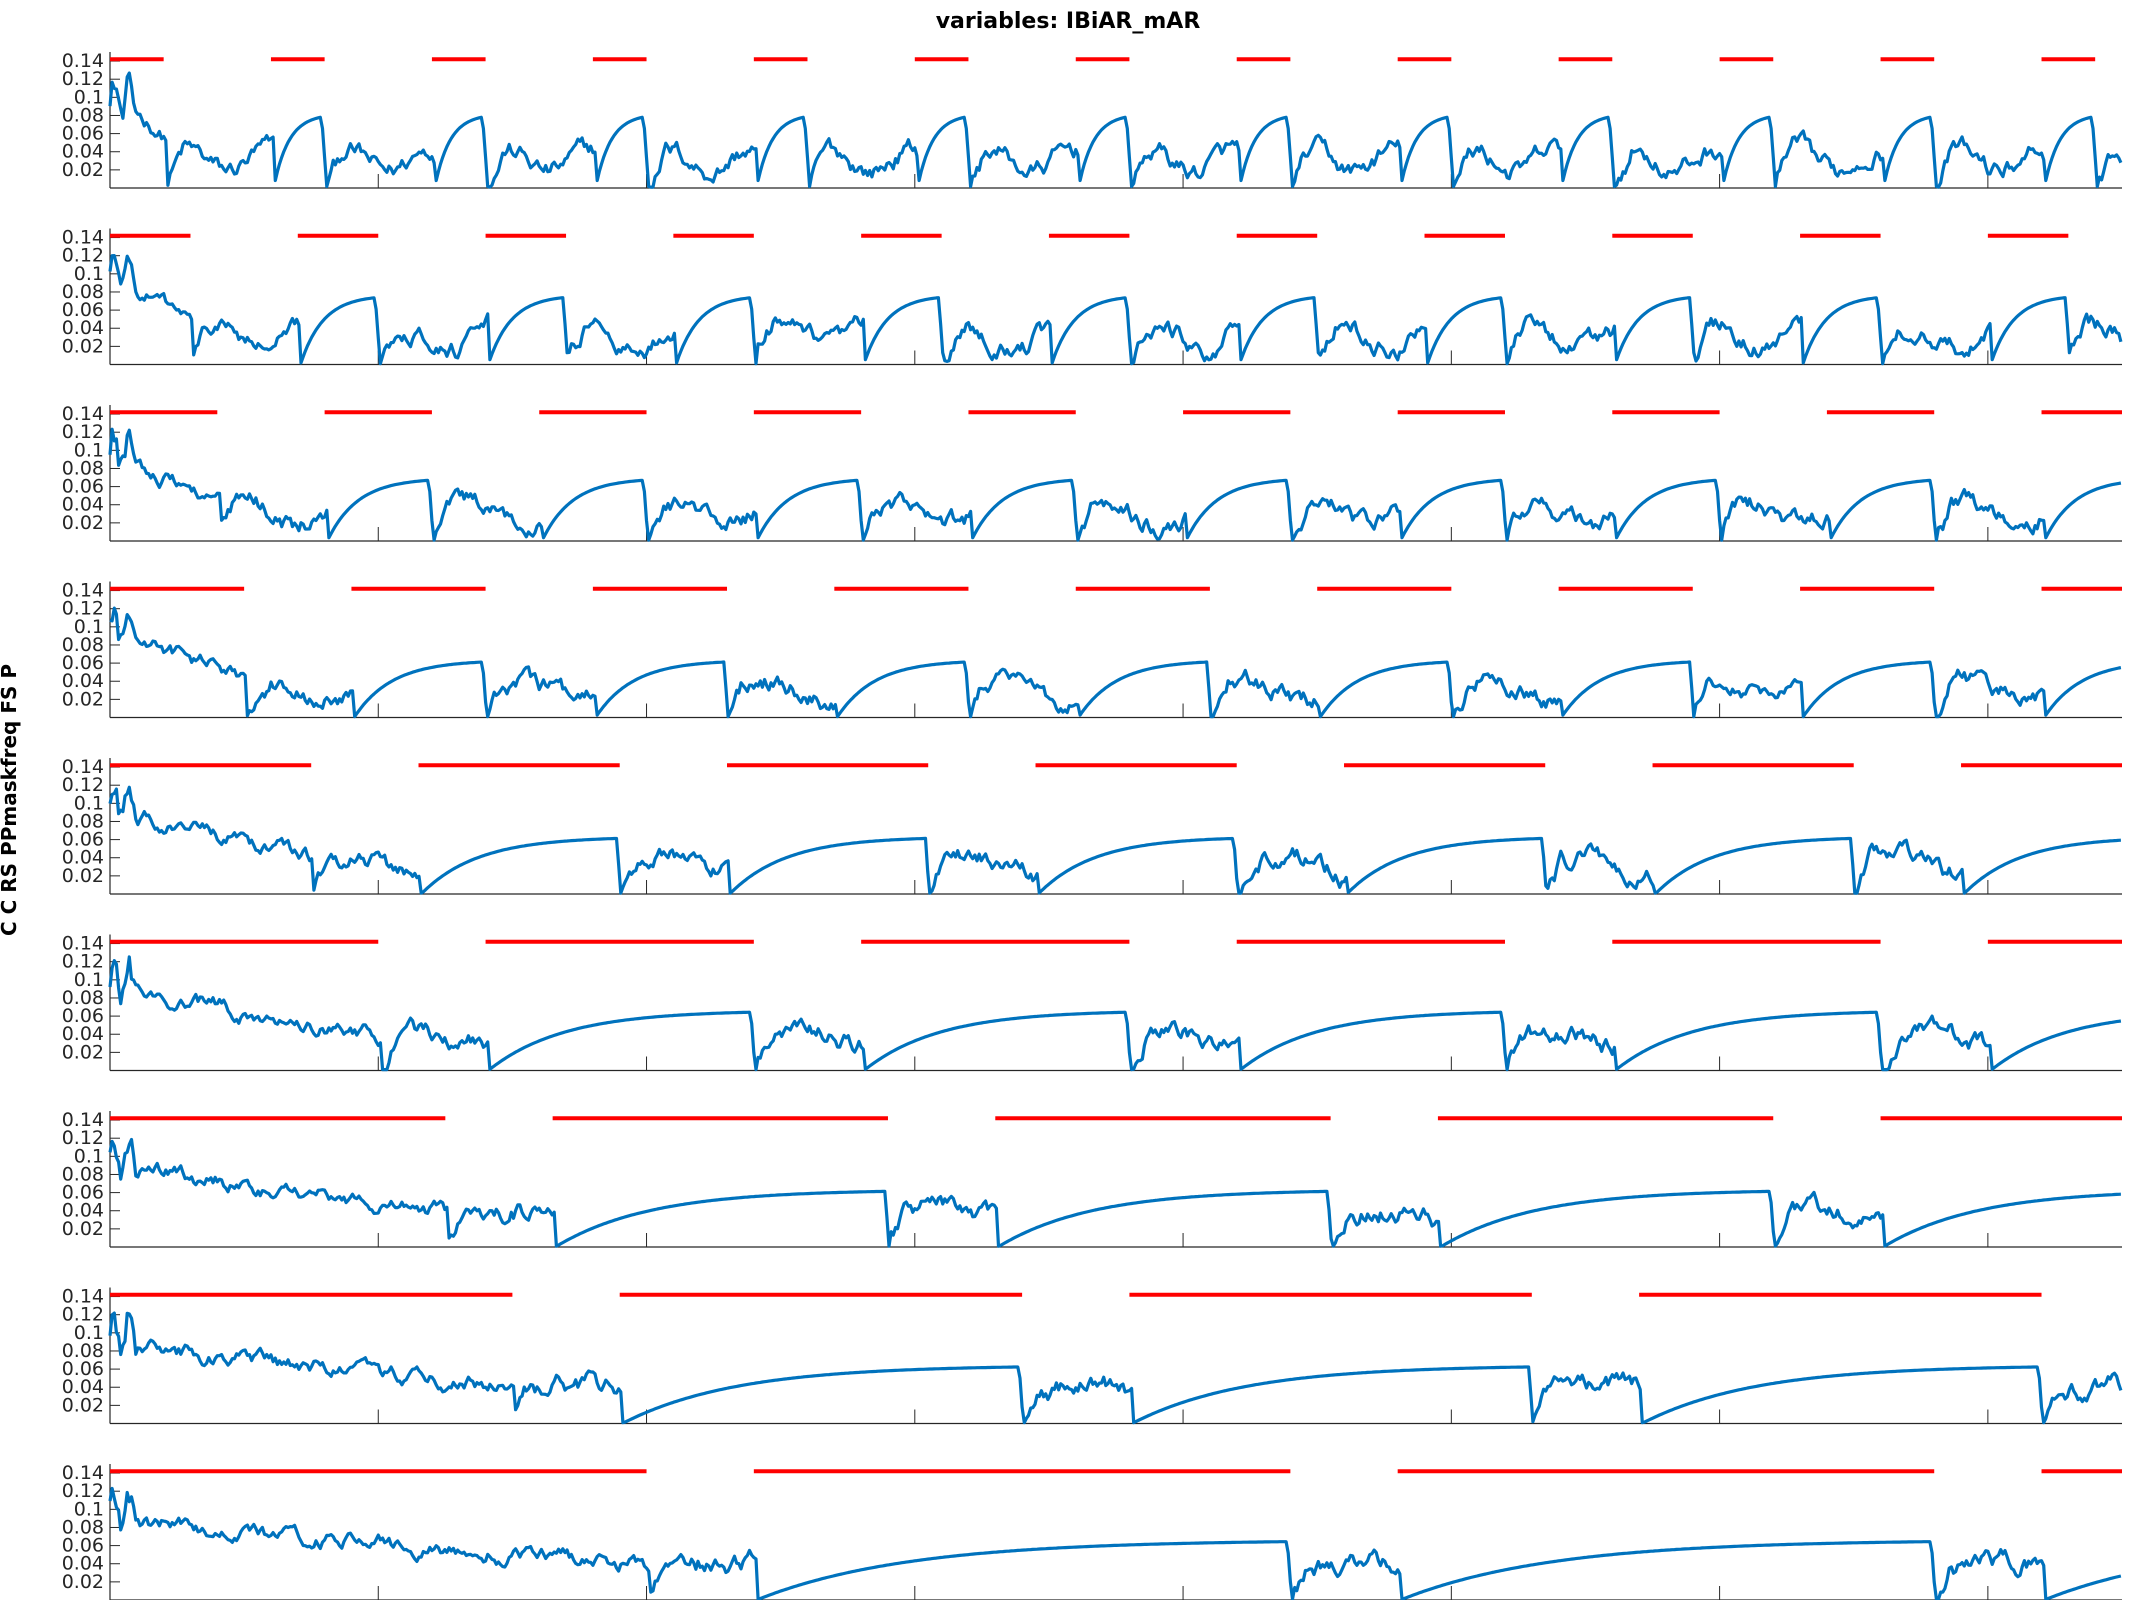 The image size is (2133, 1600). I want to click on chart-title: variables: IBiAR_mAR, so click(1068, 21).